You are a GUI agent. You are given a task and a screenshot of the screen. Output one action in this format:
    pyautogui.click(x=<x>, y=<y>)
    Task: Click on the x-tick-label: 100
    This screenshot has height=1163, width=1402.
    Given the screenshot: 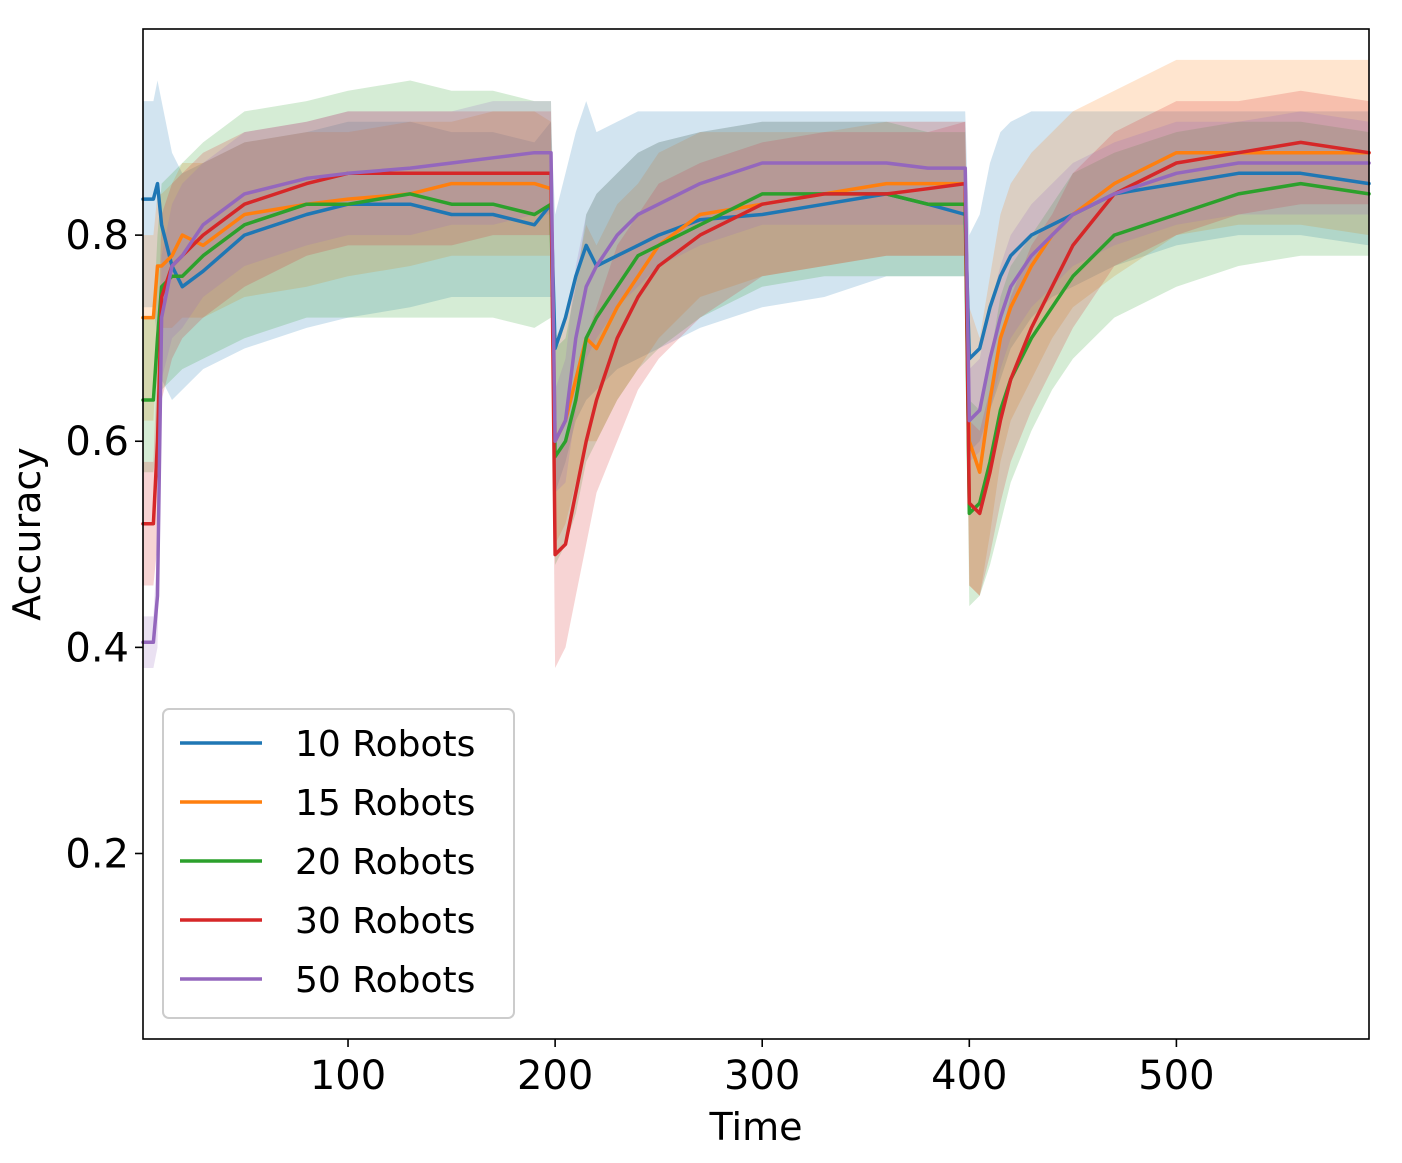 What is the action you would take?
    pyautogui.click(x=348, y=1076)
    